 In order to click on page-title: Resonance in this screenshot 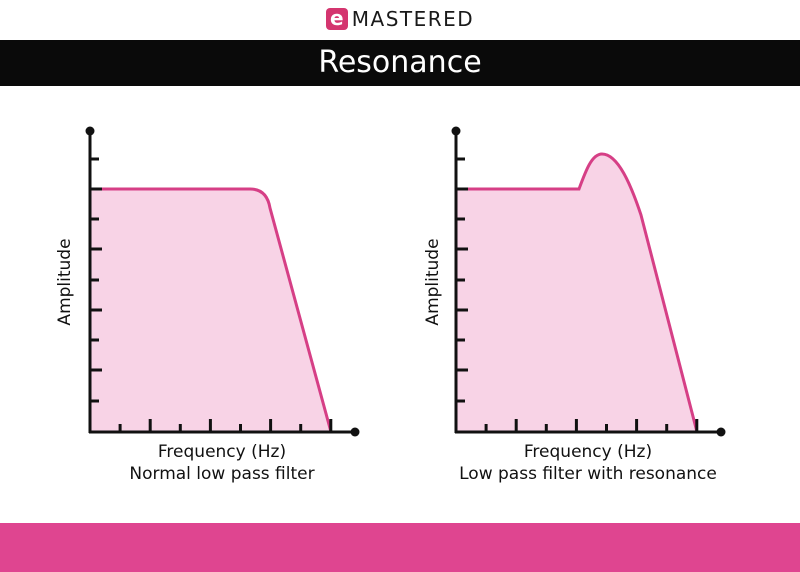, I will do `click(400, 63)`.